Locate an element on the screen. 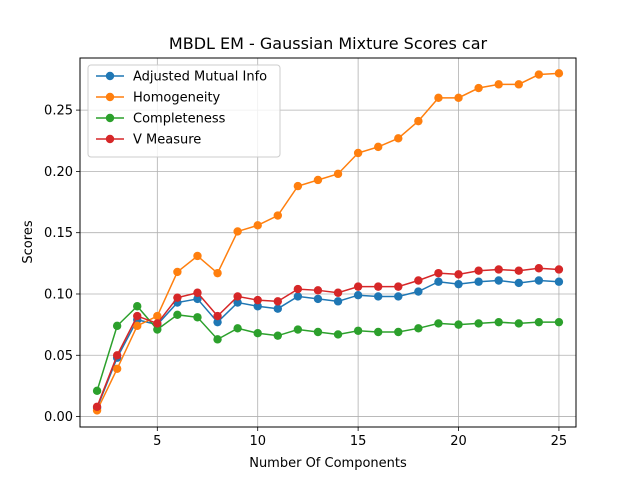 The image size is (640, 480). chart-title: MBDL EM - Gaussian Mixture Scores car is located at coordinates (328, 43).